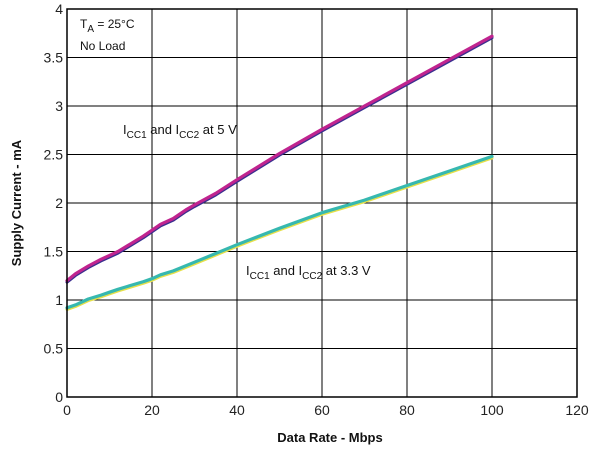  What do you see at coordinates (67, 410) in the screenshot?
I see `x-tick-label: 0` at bounding box center [67, 410].